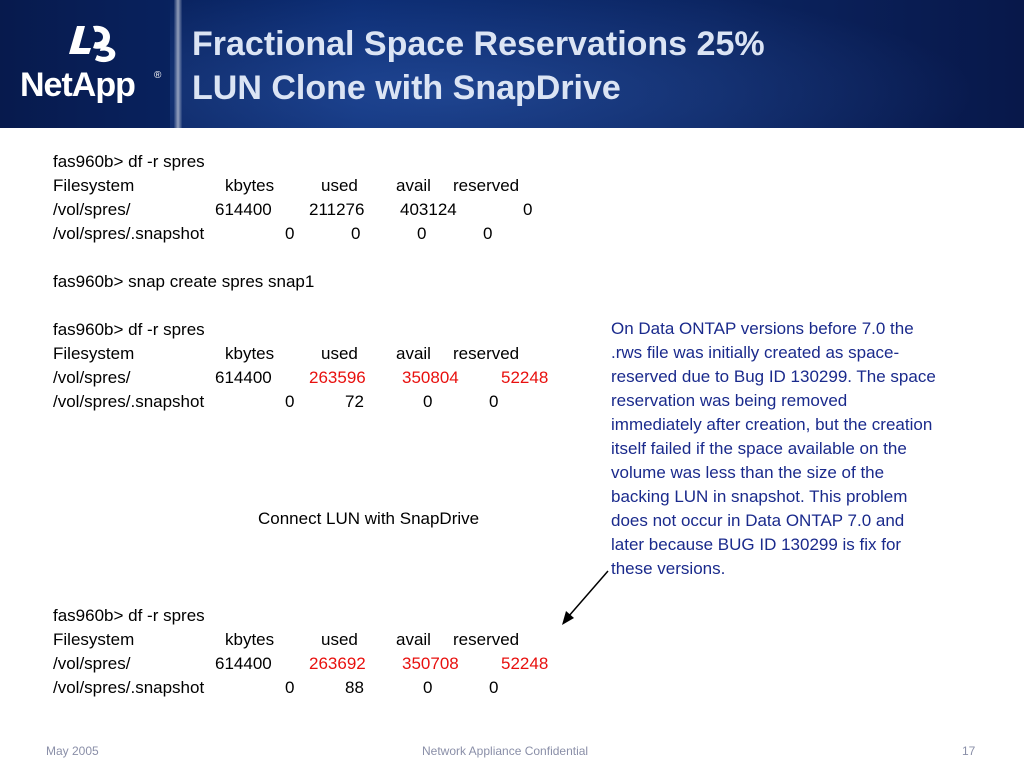 The height and width of the screenshot is (768, 1024). What do you see at coordinates (356, 233) in the screenshot?
I see `cell-used: 0` at bounding box center [356, 233].